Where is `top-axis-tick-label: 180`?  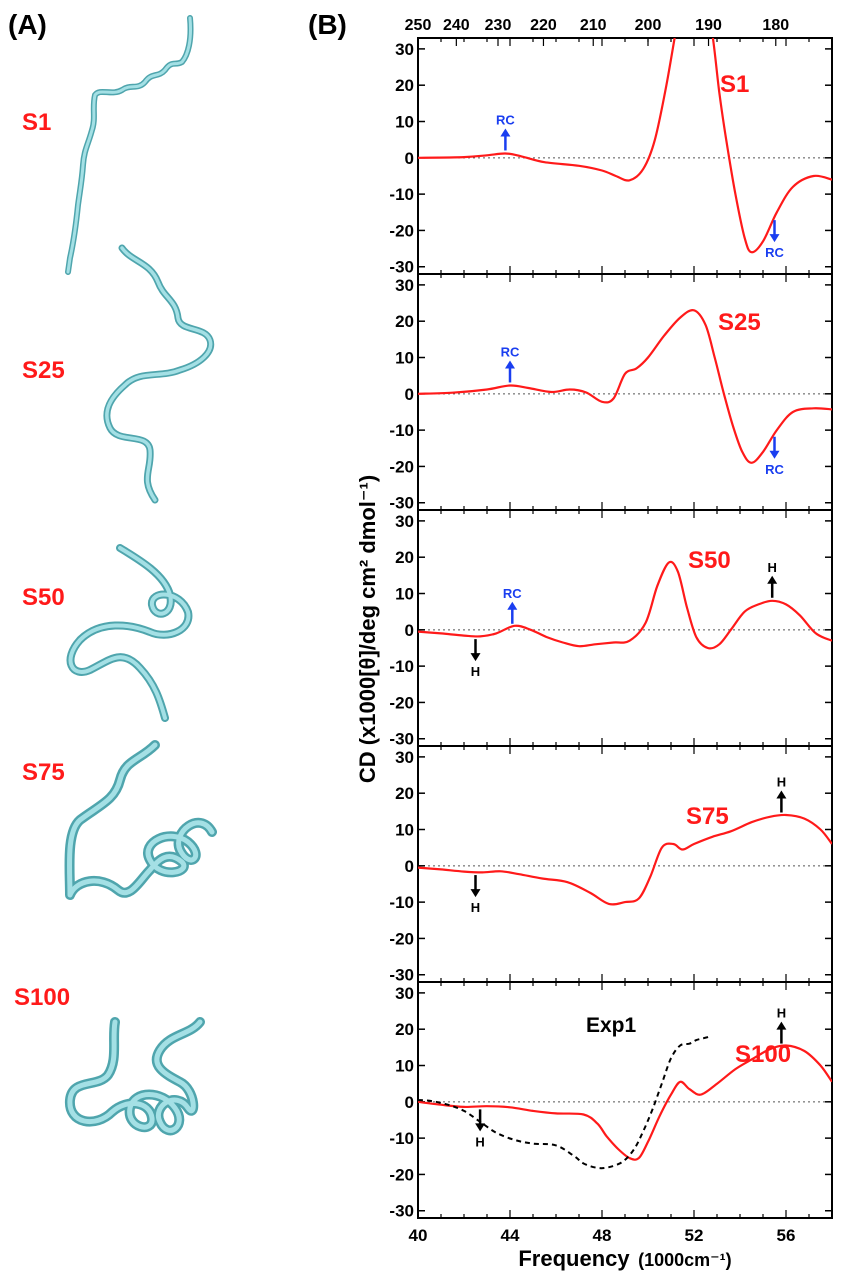
top-axis-tick-label: 180 is located at coordinates (775, 25).